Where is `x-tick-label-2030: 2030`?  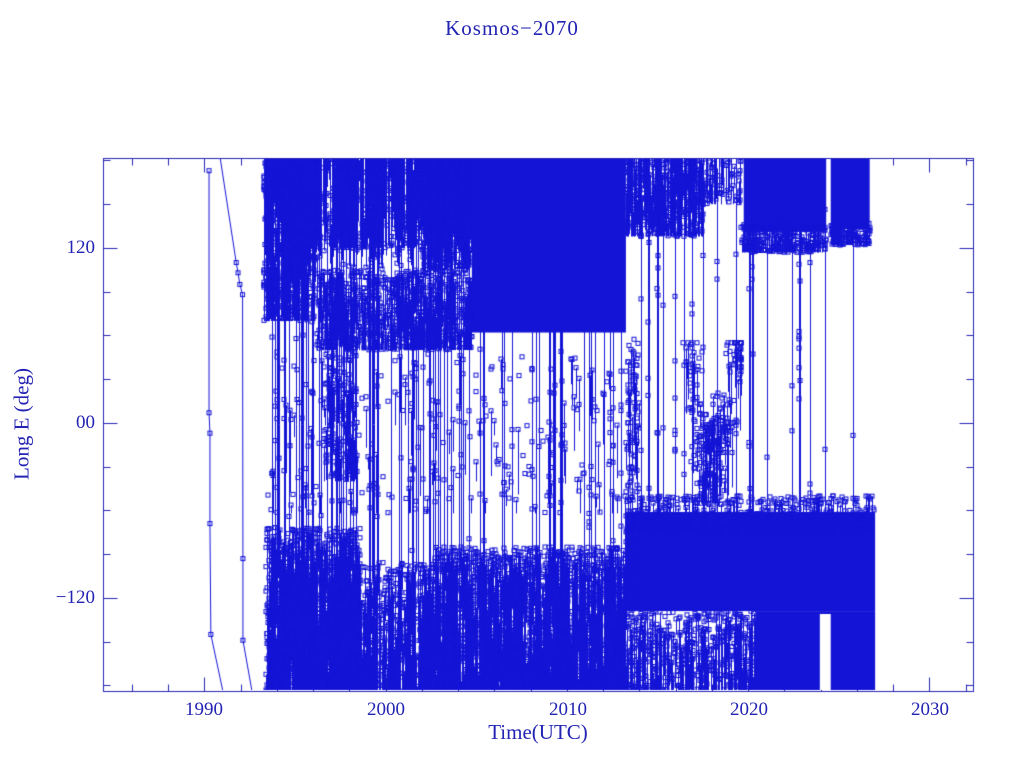 x-tick-label-2030: 2030 is located at coordinates (930, 709).